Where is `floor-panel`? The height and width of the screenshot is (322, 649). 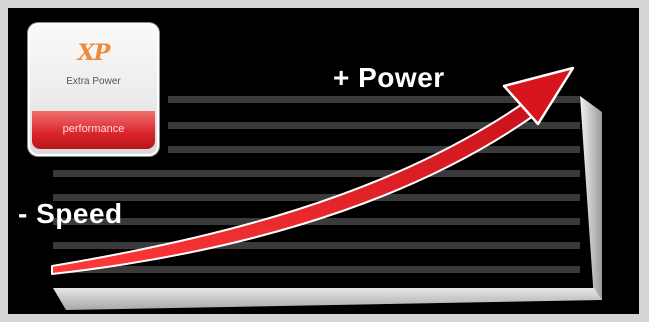
floor-panel is located at coordinates (327, 299).